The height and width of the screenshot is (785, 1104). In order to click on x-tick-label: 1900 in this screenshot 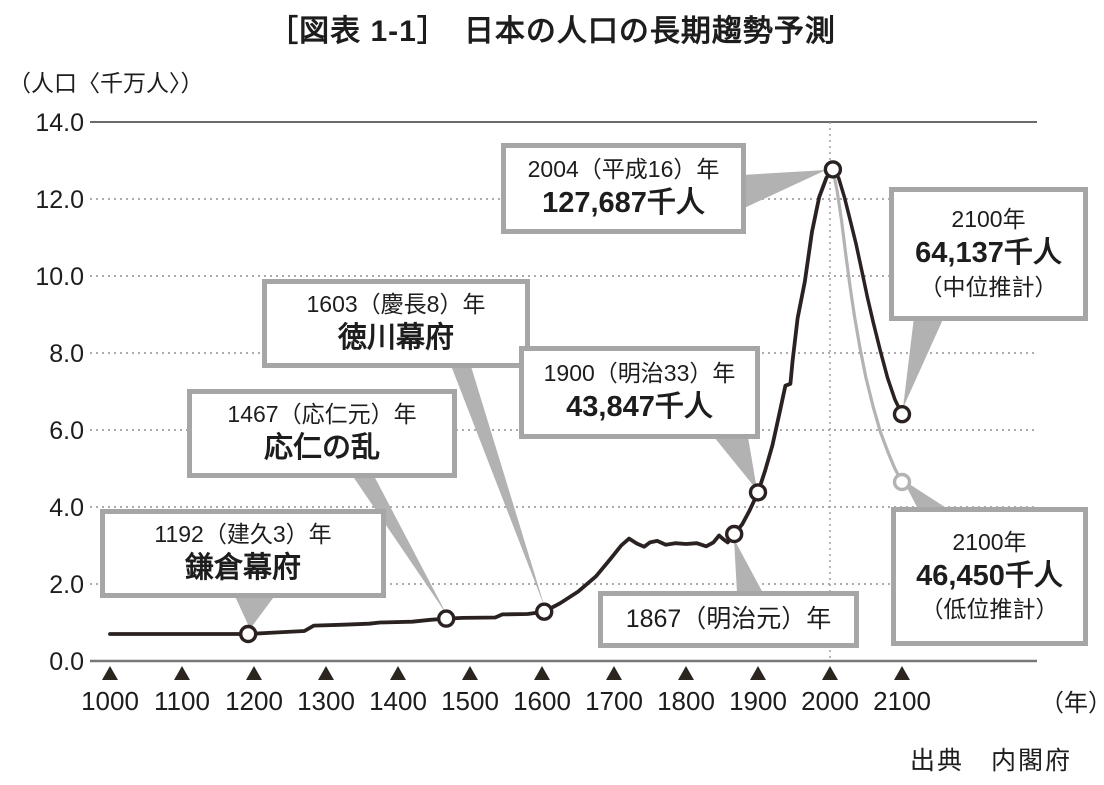, I will do `click(758, 701)`.